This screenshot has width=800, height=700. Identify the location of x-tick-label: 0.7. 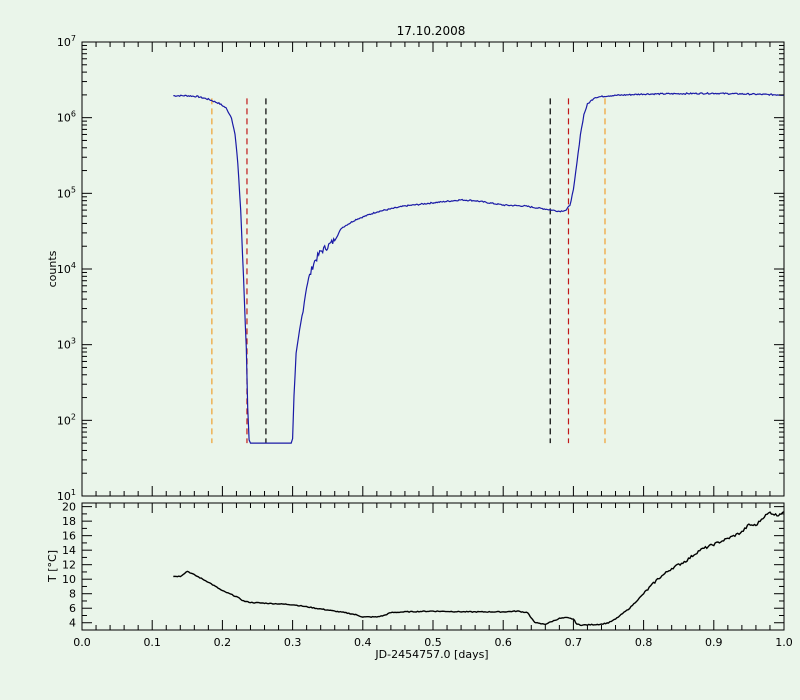
(574, 642).